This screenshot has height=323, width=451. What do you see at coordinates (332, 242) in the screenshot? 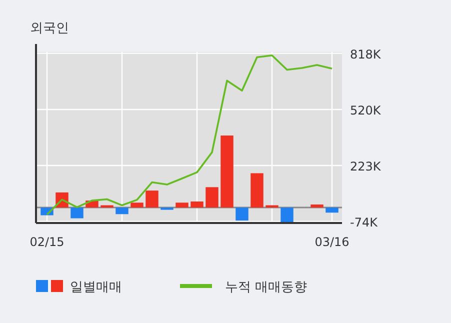
I see `x-tick-label: 03/16` at bounding box center [332, 242].